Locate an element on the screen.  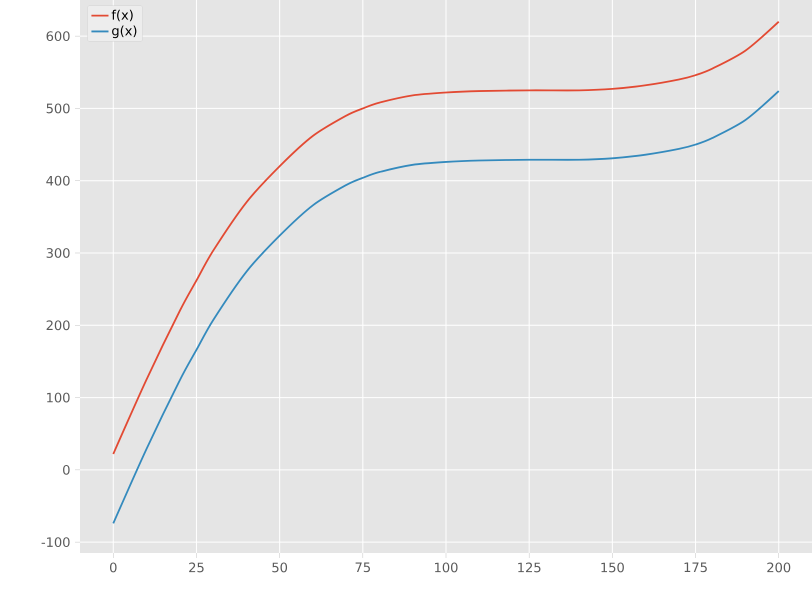
x-tick-label: 100 is located at coordinates (446, 567).